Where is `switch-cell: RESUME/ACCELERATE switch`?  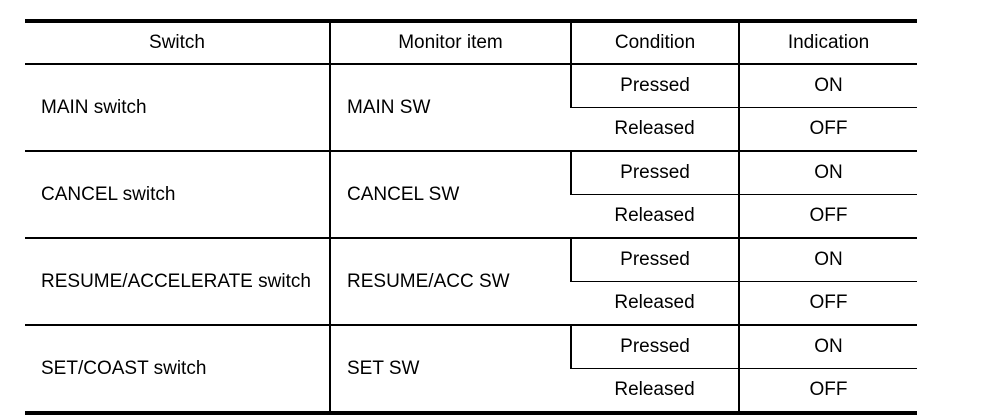 switch-cell: RESUME/ACCELERATE switch is located at coordinates (177, 281).